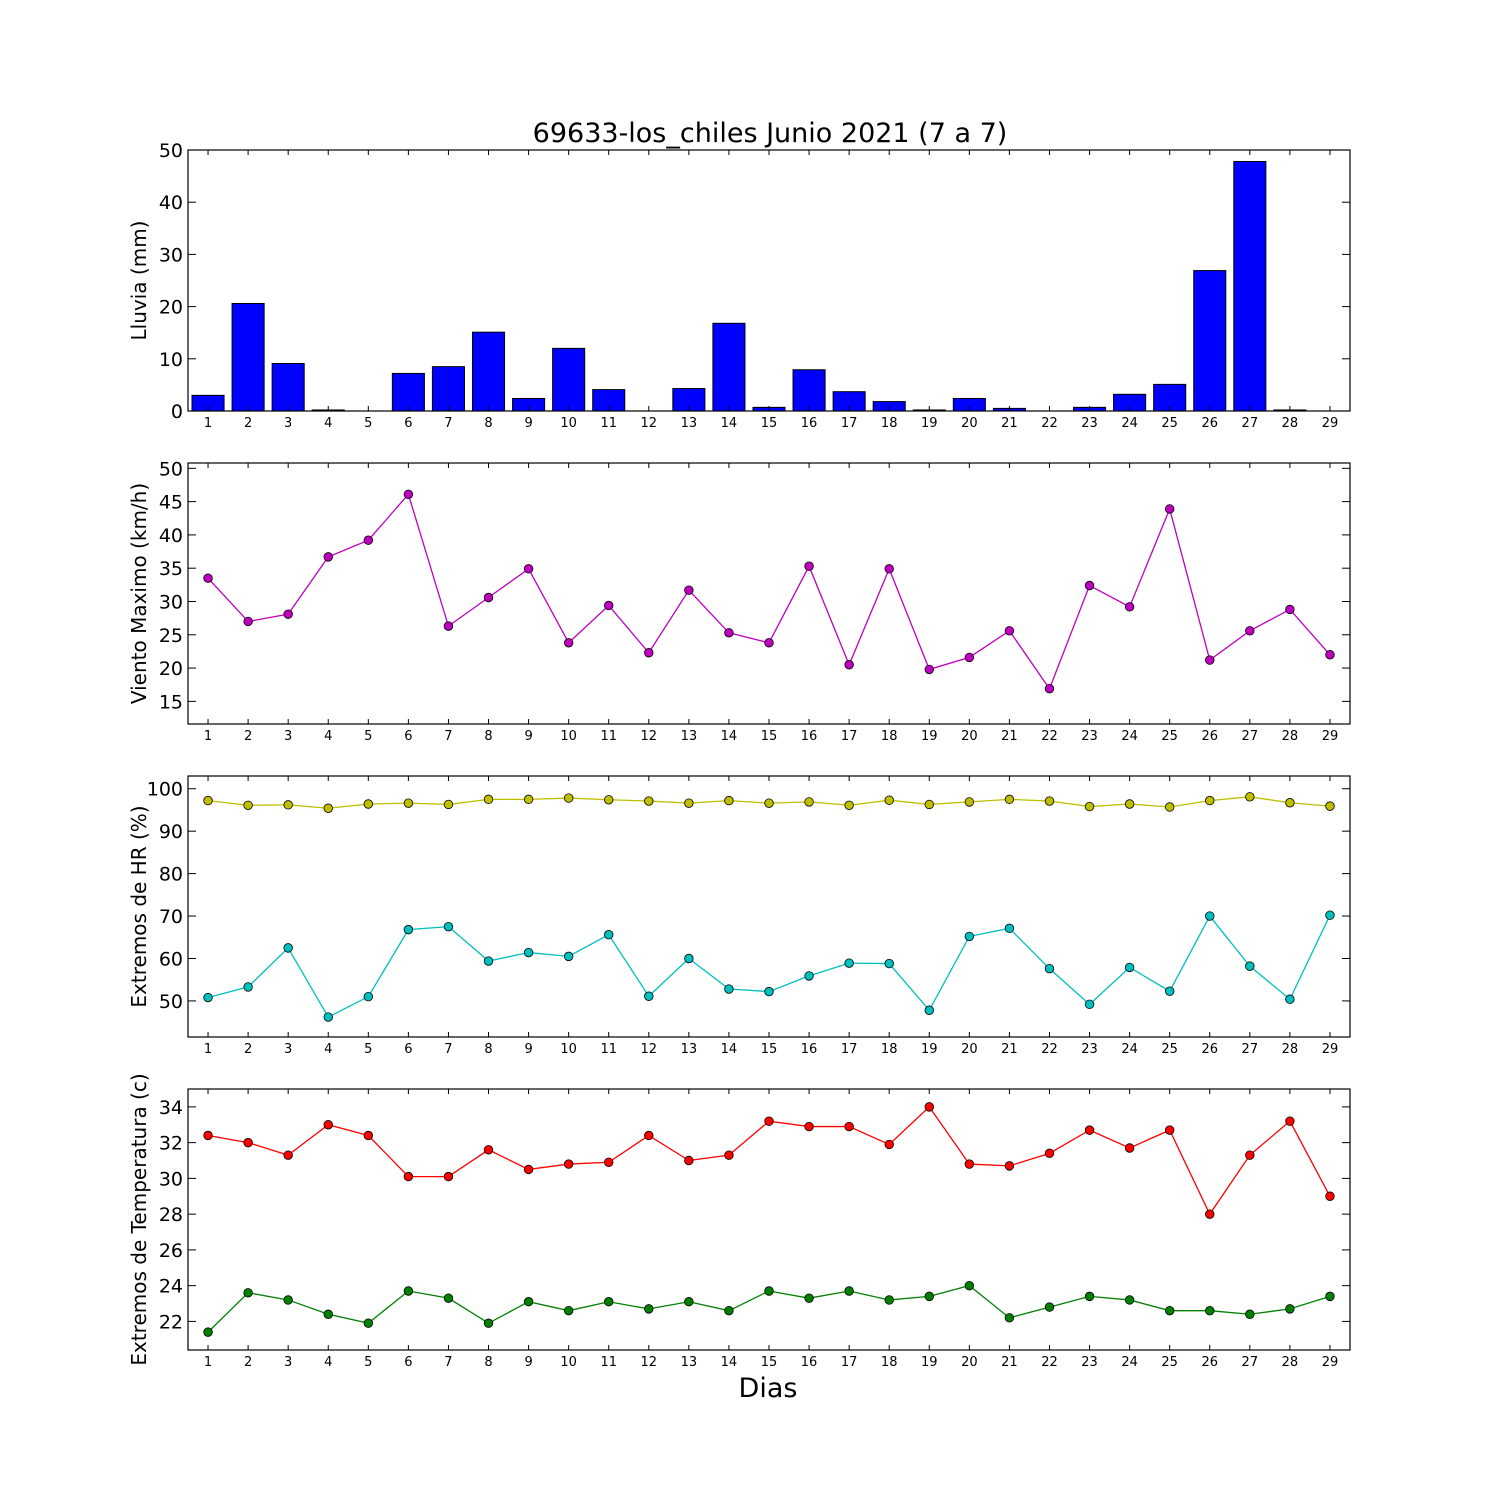 This screenshot has width=1500, height=1500. What do you see at coordinates (889, 736) in the screenshot?
I see `x-tick-label: 18` at bounding box center [889, 736].